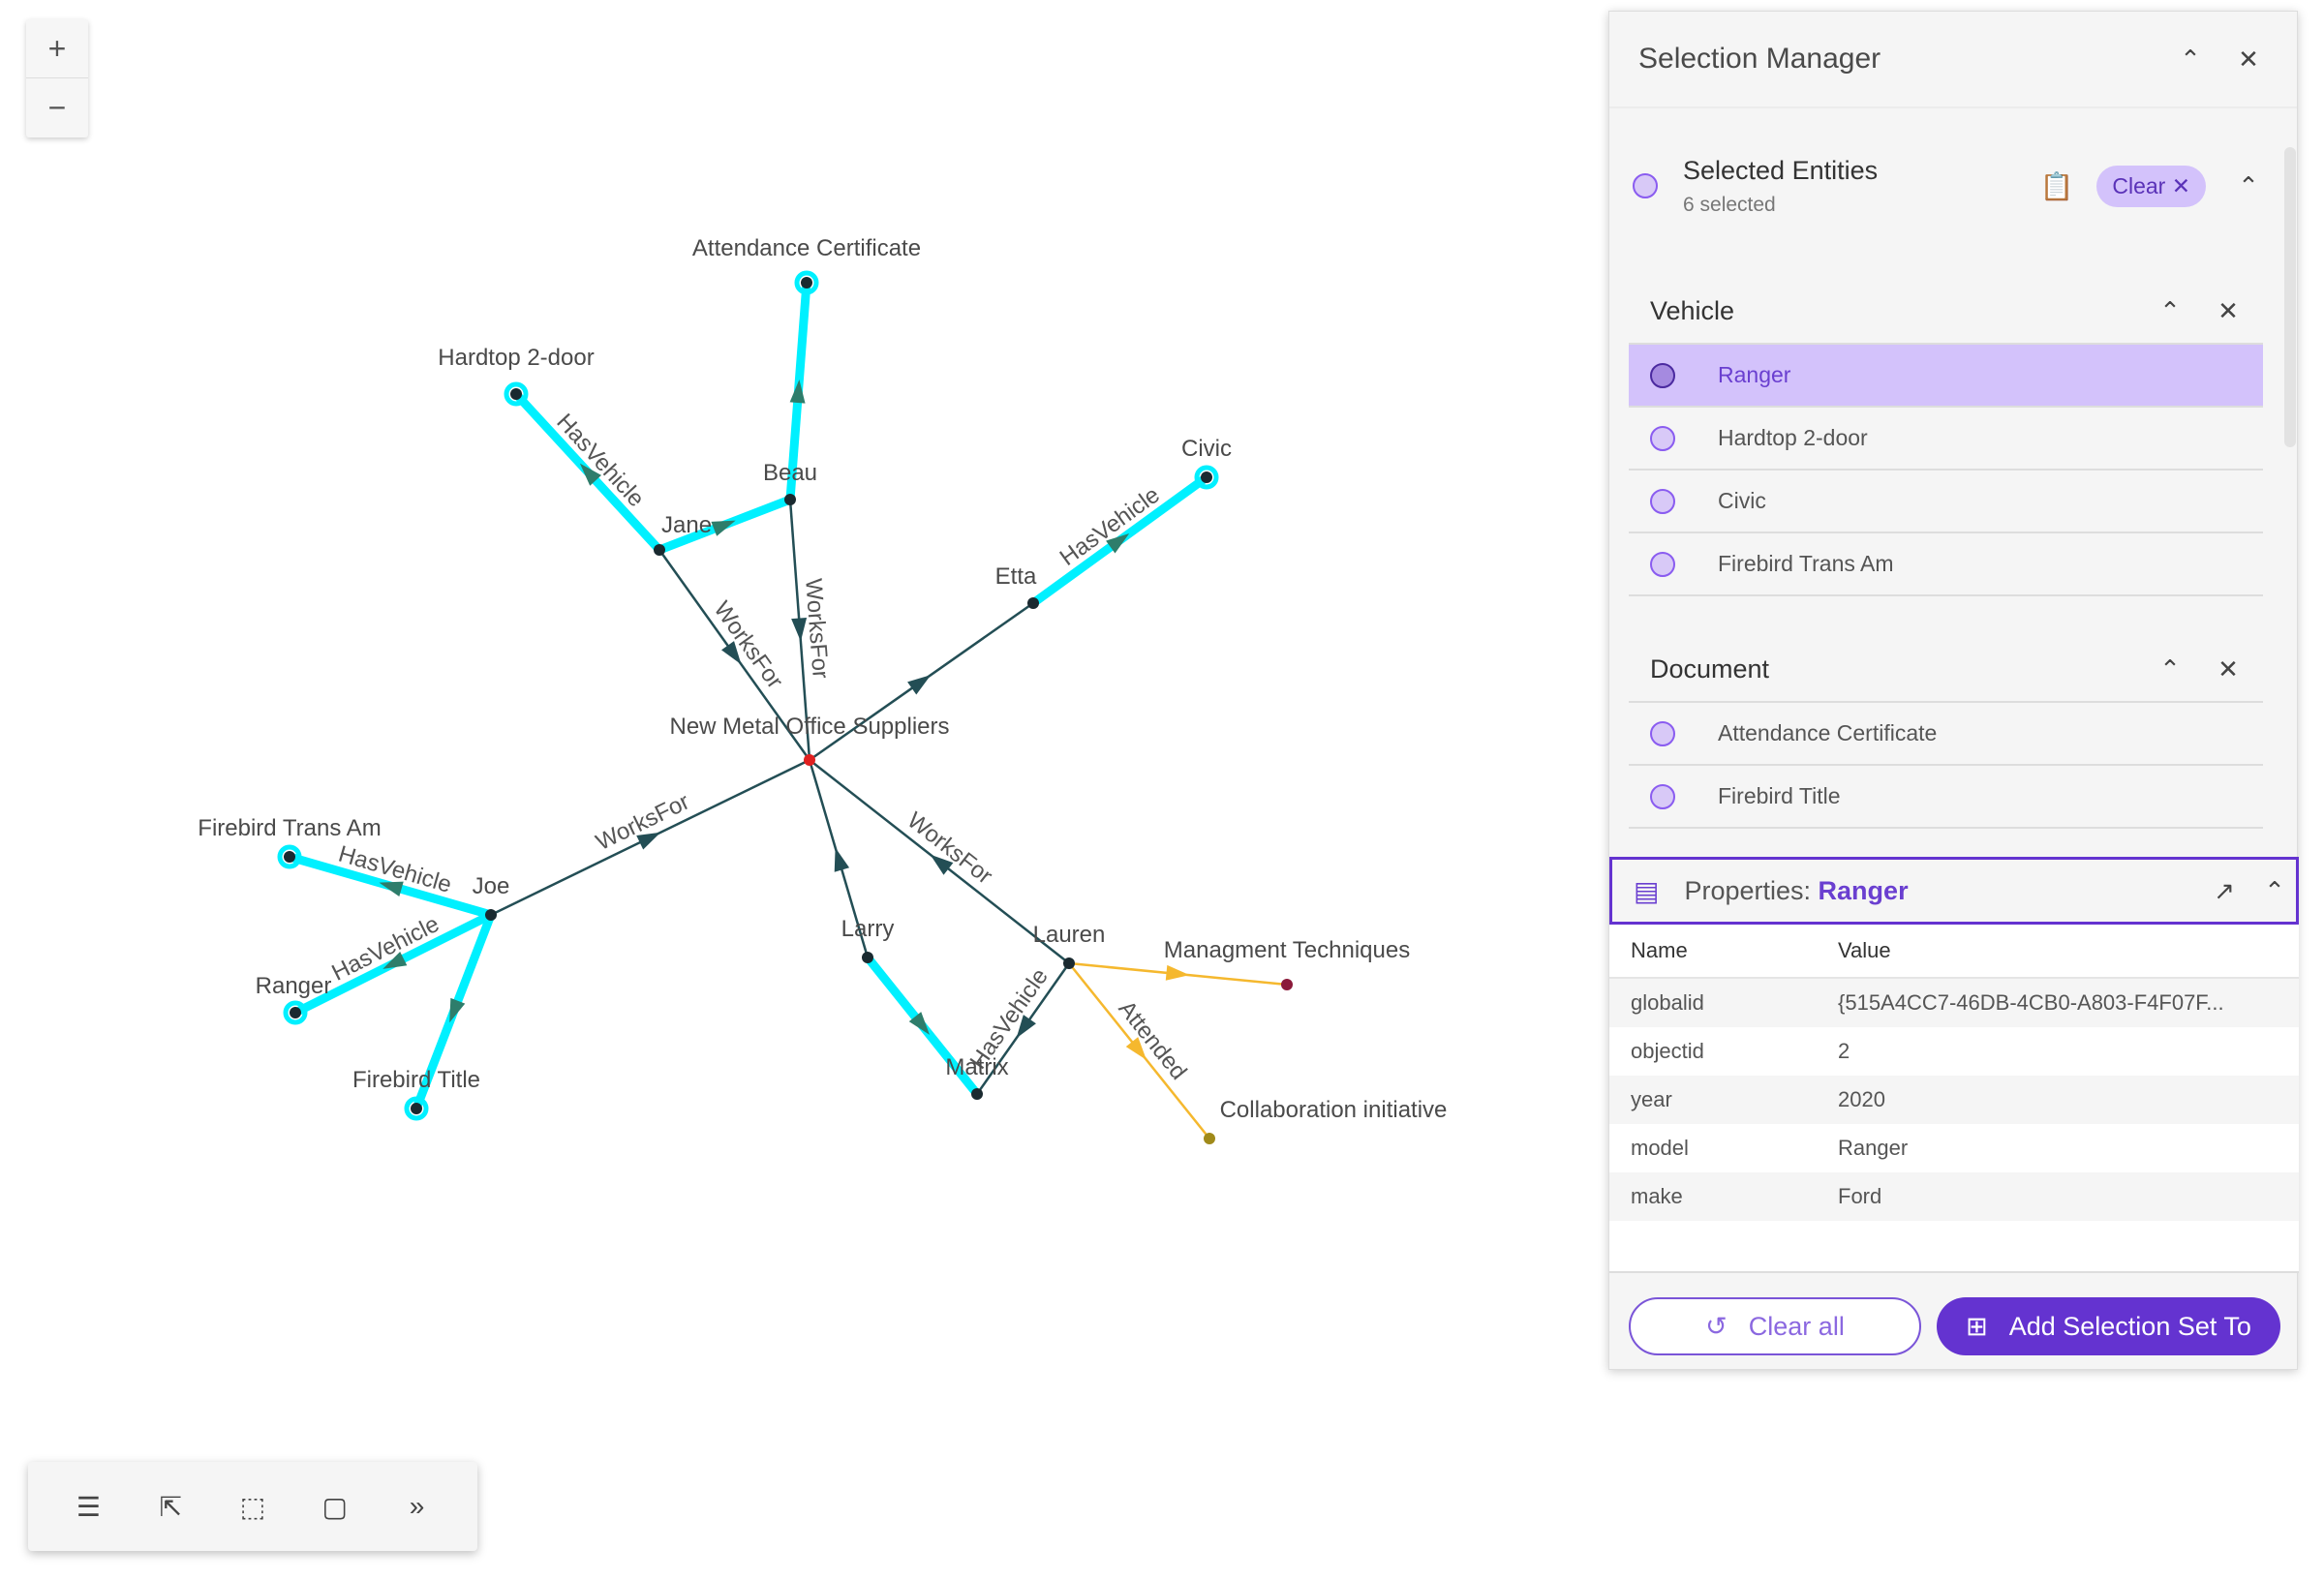 The height and width of the screenshot is (1580, 2324). Describe the element at coordinates (1828, 732) in the screenshot. I see `item-label: Attendance Certificate` at that location.